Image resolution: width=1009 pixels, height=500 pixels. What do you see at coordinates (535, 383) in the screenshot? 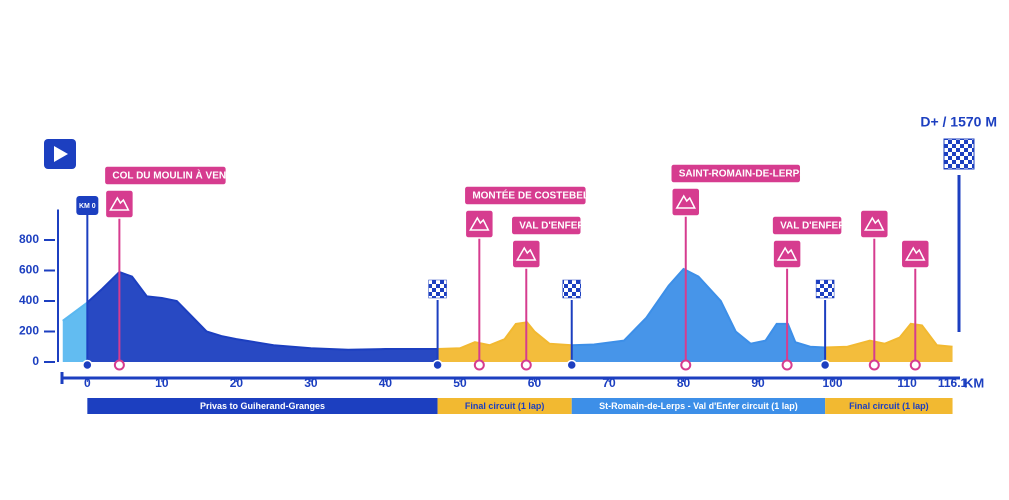
I see `x-tick-label: 60` at bounding box center [535, 383].